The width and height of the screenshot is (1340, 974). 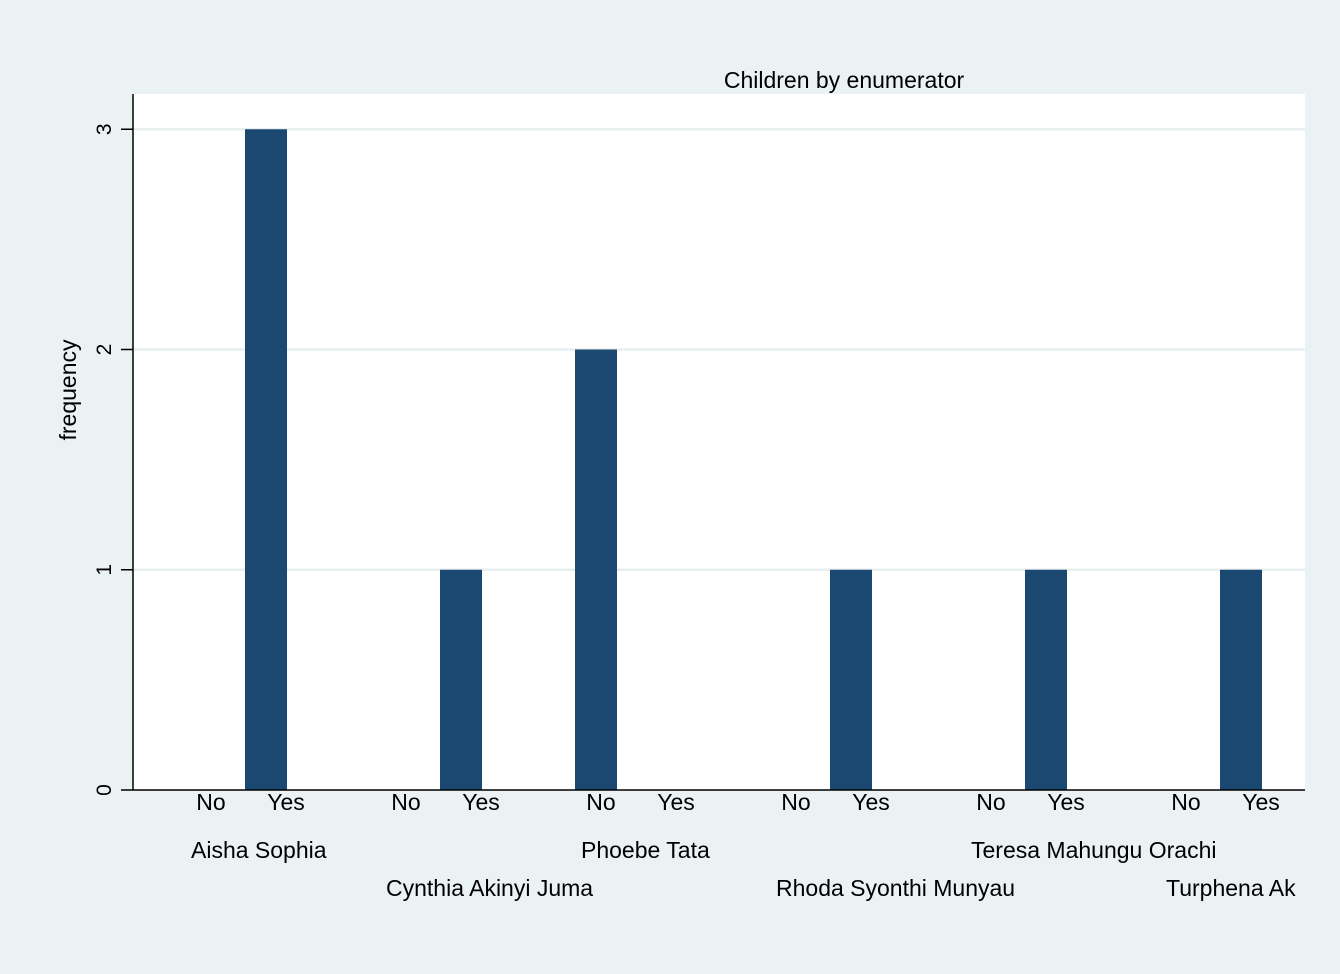 What do you see at coordinates (259, 850) in the screenshot?
I see `group-label: Aisha Sophia` at bounding box center [259, 850].